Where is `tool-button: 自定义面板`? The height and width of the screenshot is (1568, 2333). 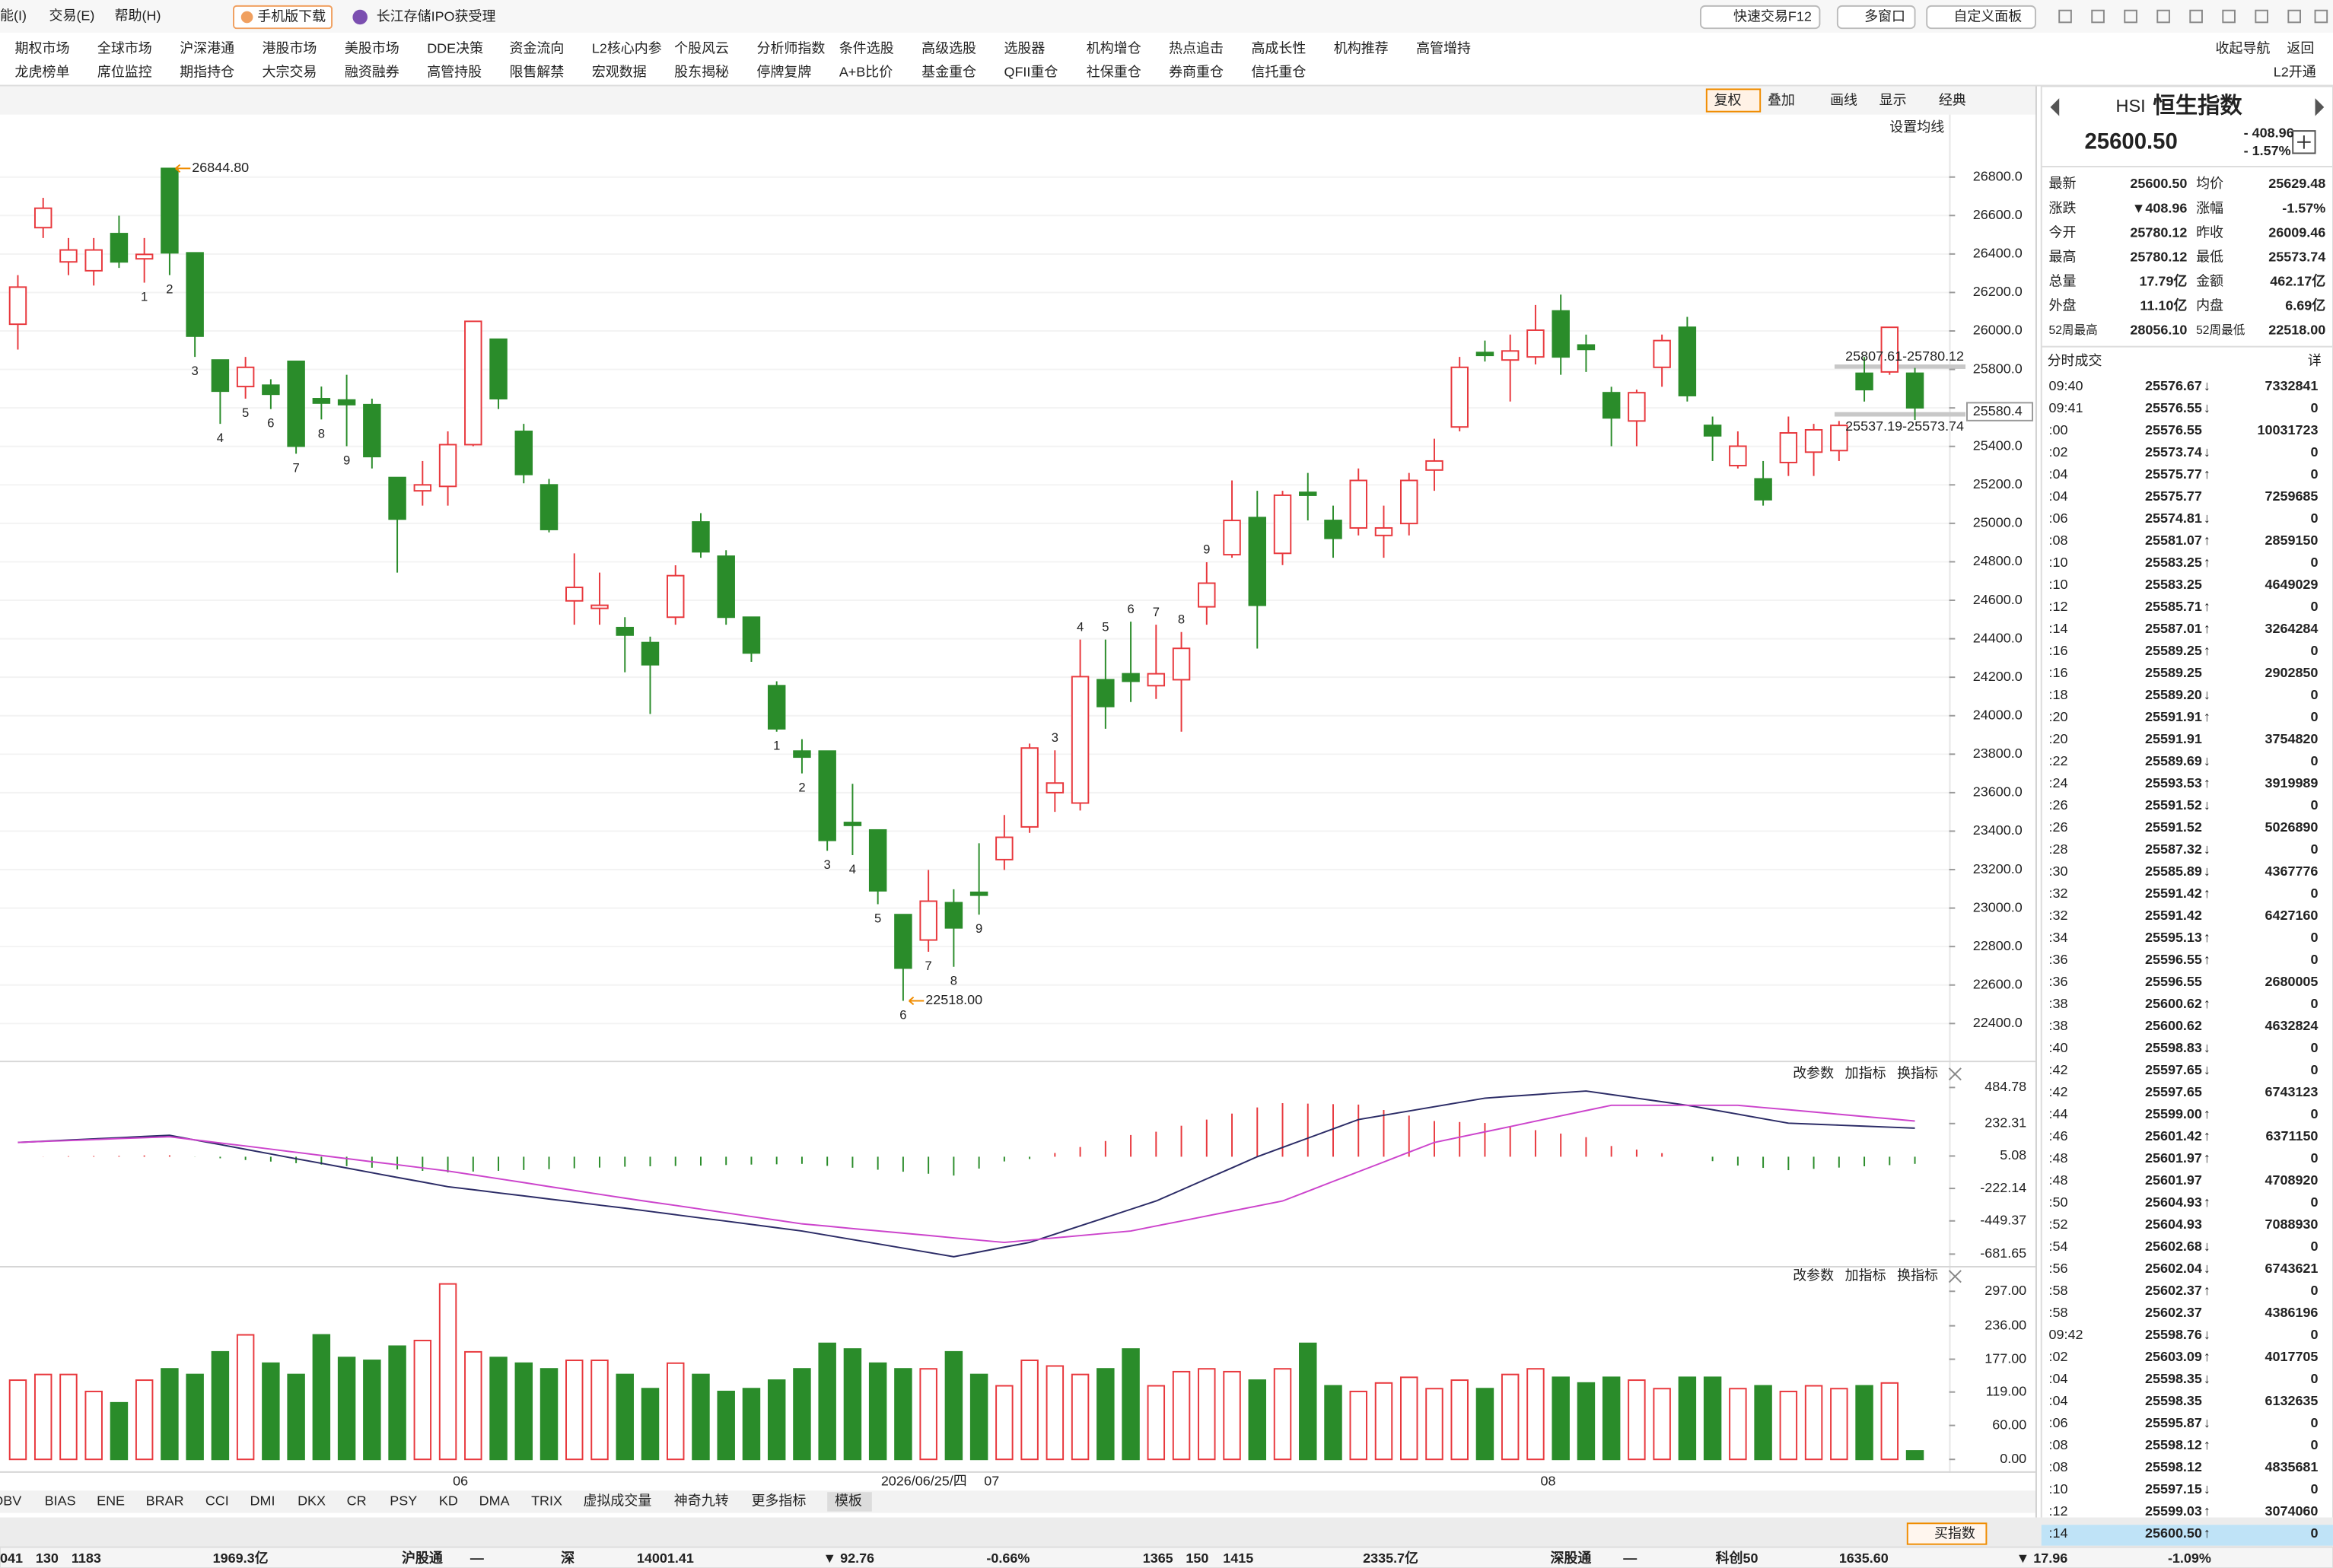 tool-button: 自定义面板 is located at coordinates (1987, 16).